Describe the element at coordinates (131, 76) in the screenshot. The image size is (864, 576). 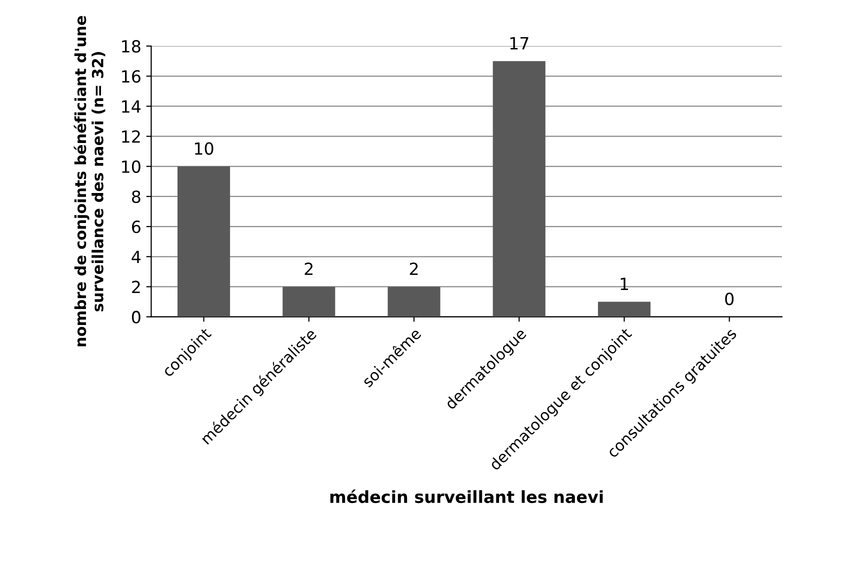
I see `y-tick-label: 16` at that location.